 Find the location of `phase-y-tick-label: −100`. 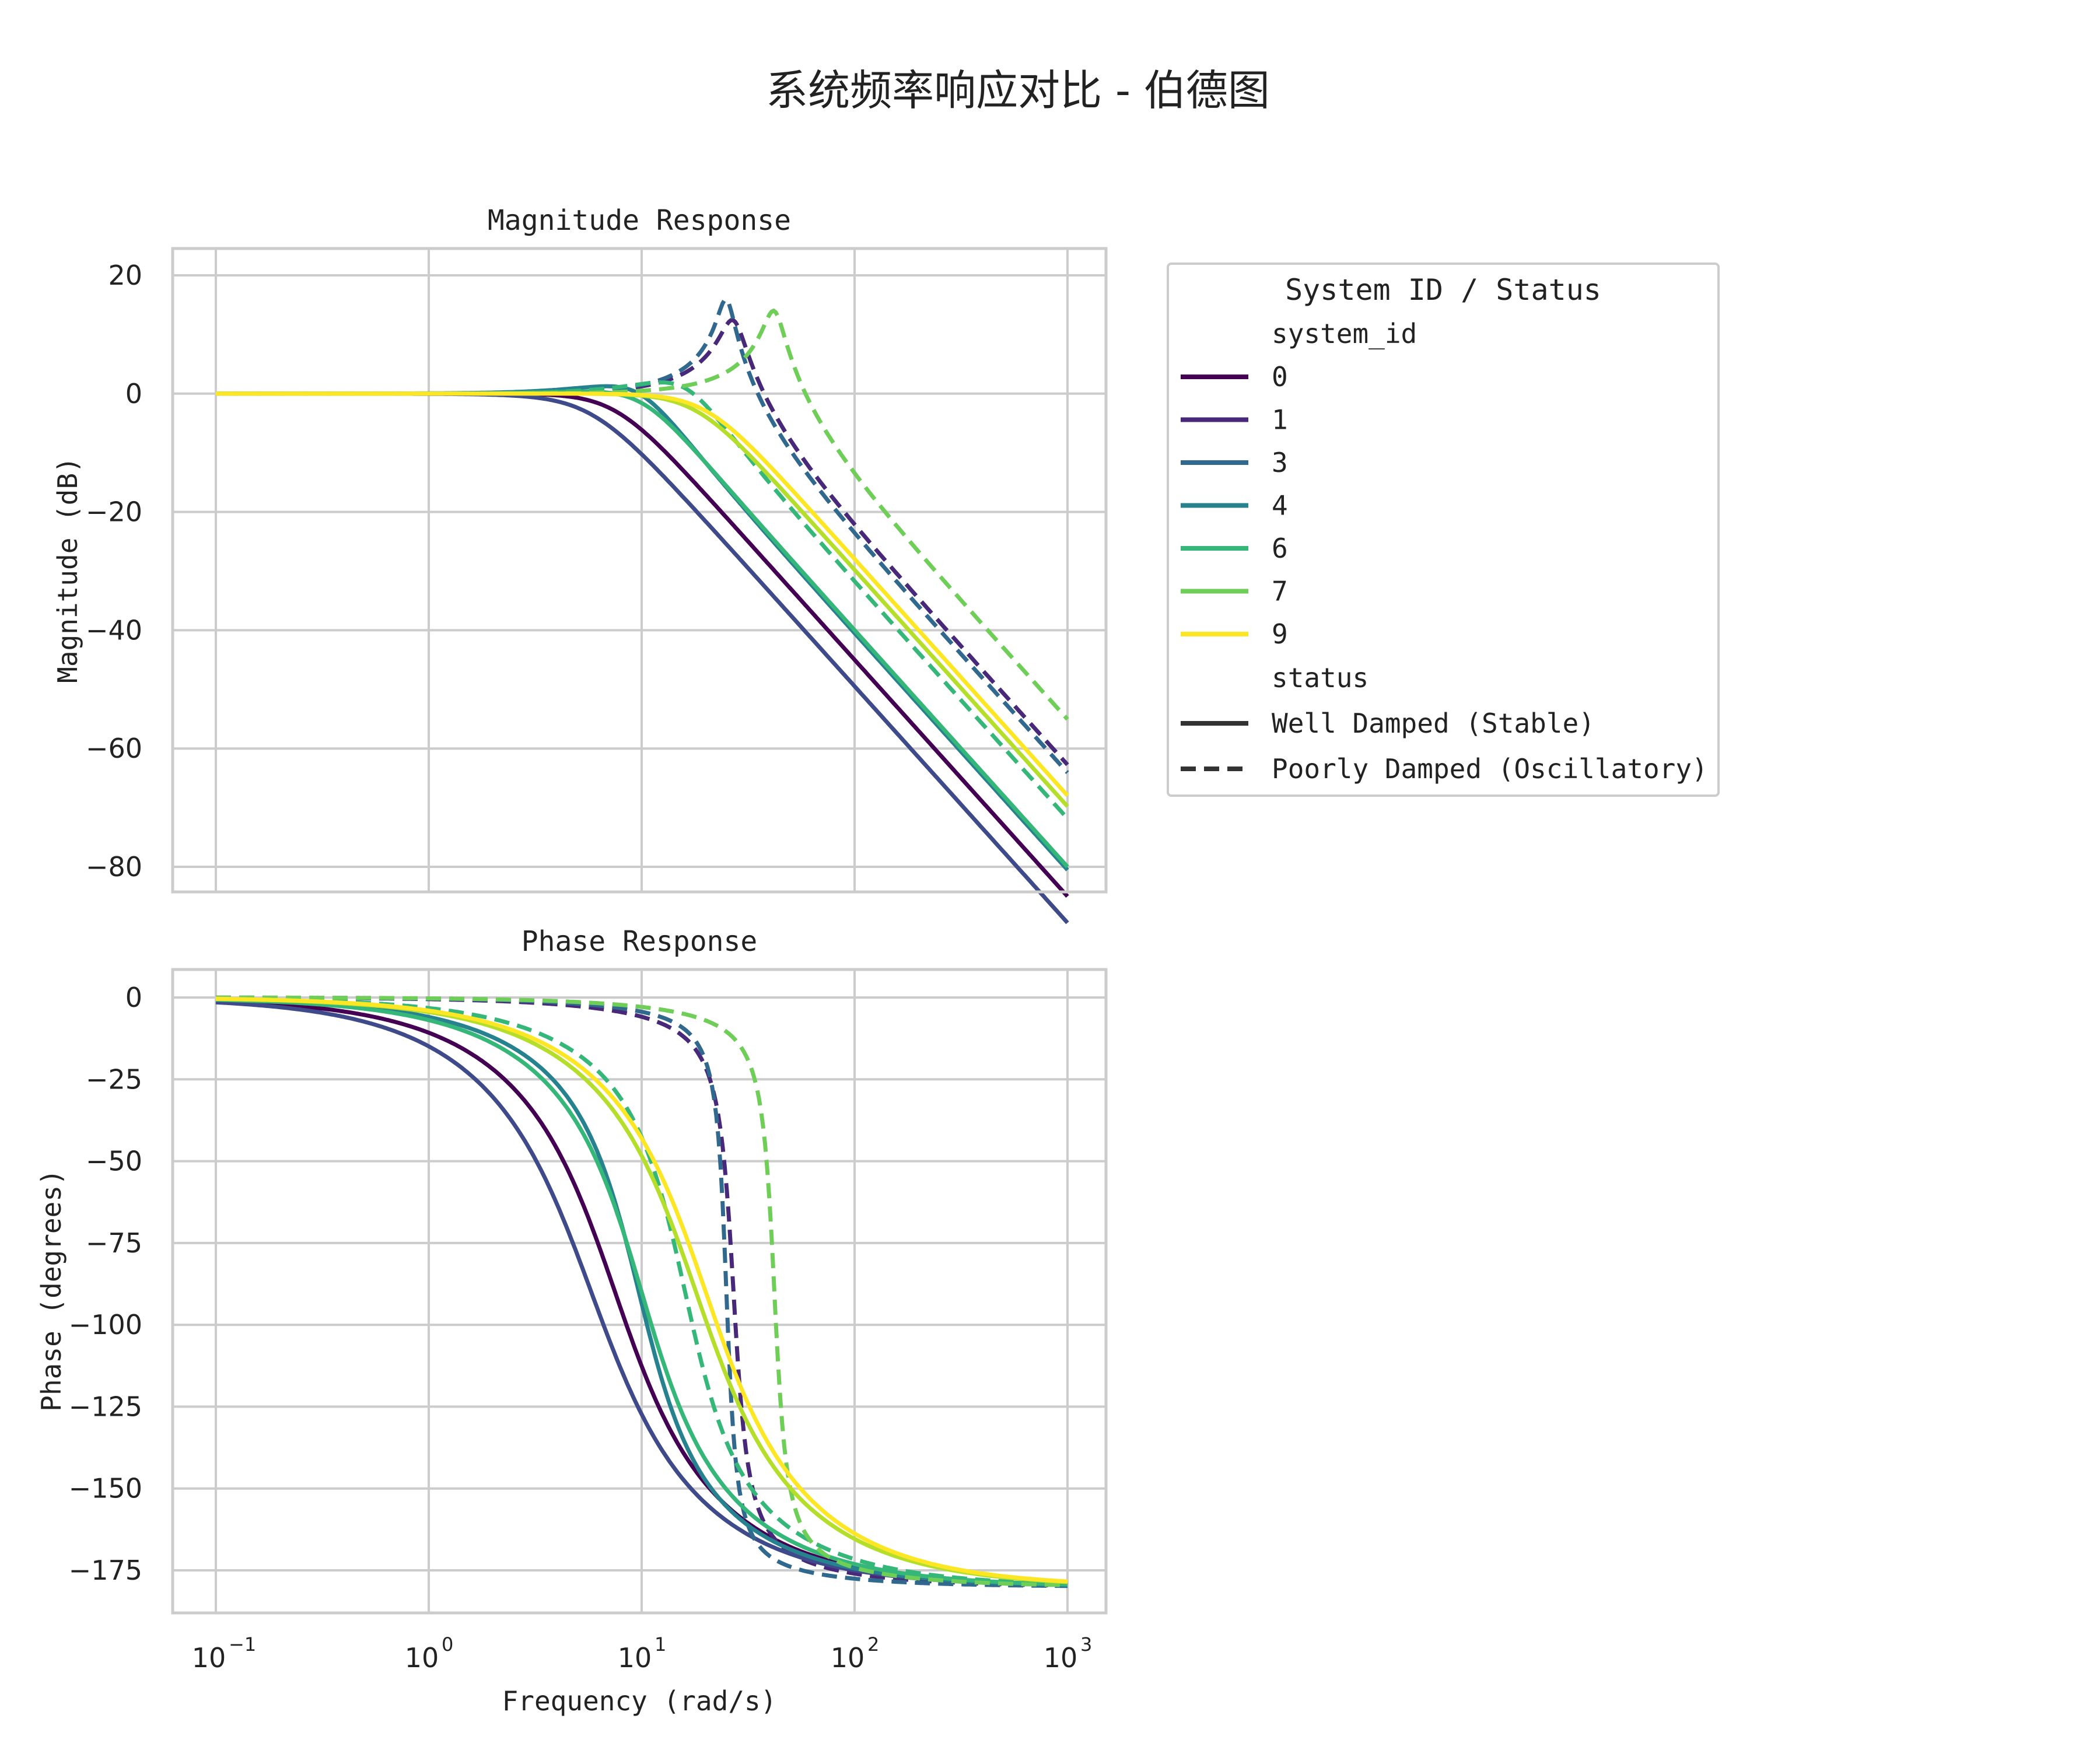

phase-y-tick-label: −100 is located at coordinates (106, 1324).